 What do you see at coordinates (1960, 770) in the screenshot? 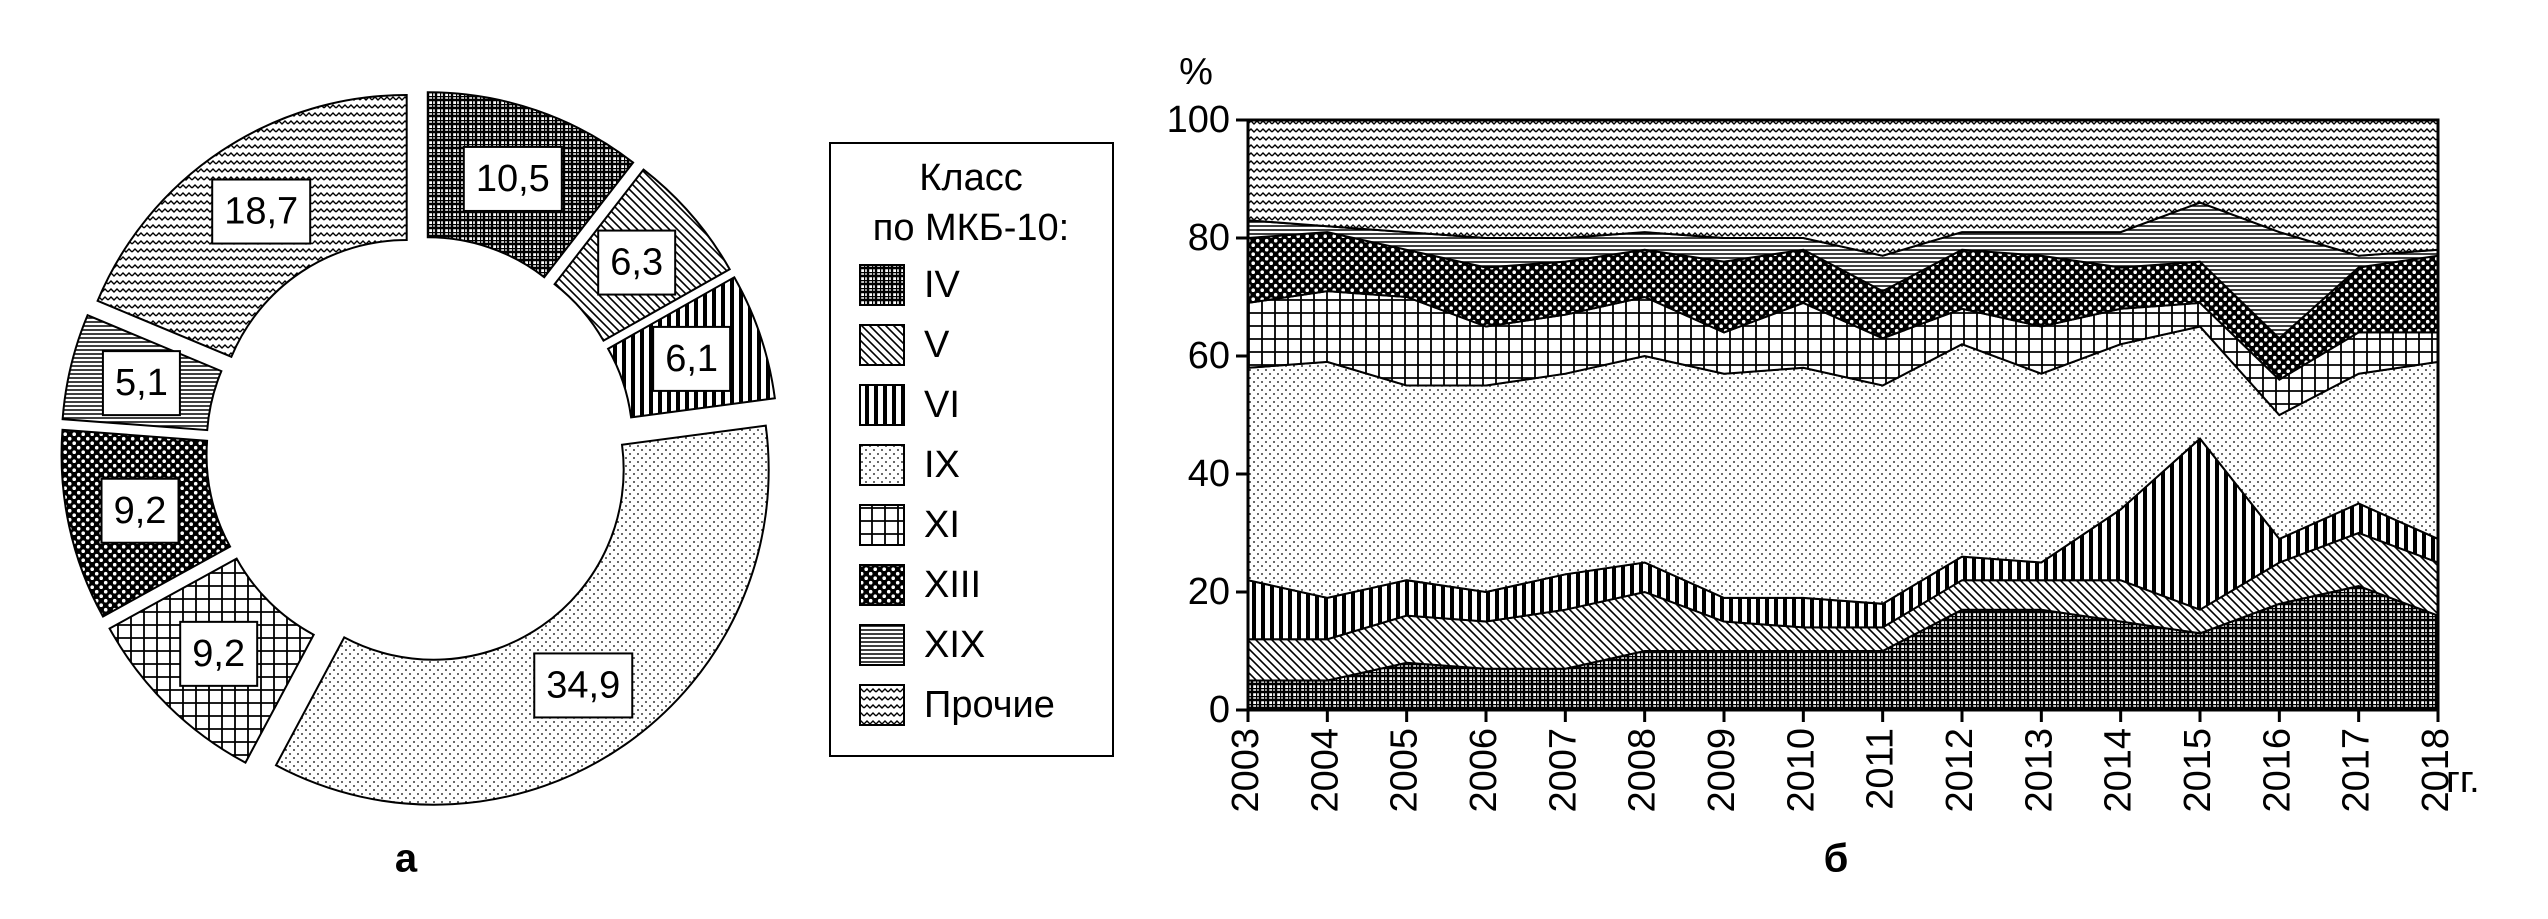
I see `x-tick-label: 2012` at bounding box center [1960, 770].